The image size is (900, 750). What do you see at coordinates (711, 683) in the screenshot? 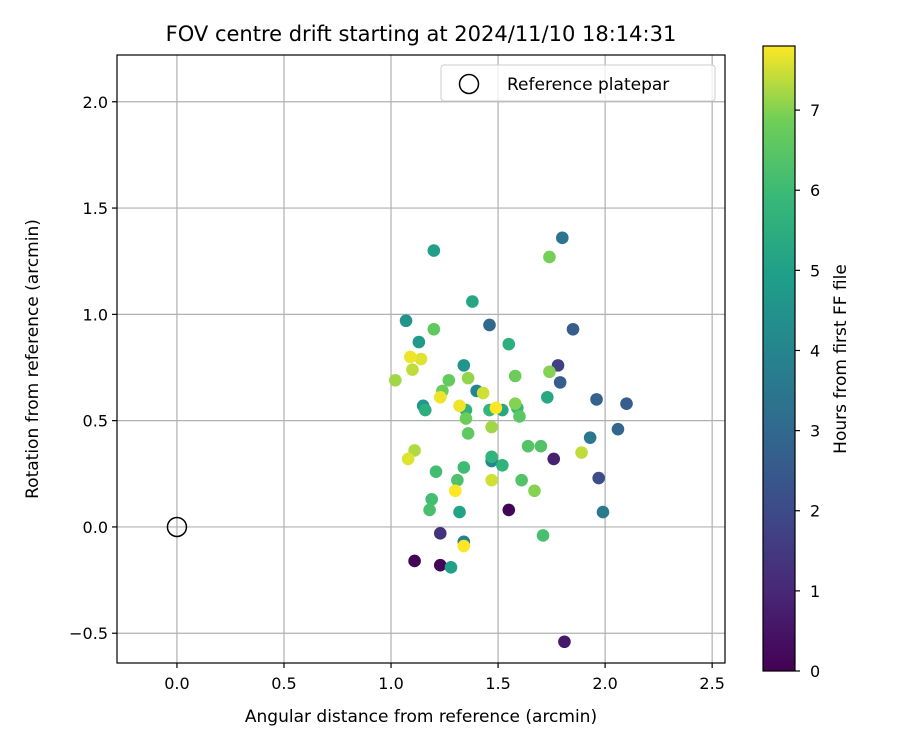
I see `x-tick-label: 2.5` at bounding box center [711, 683].